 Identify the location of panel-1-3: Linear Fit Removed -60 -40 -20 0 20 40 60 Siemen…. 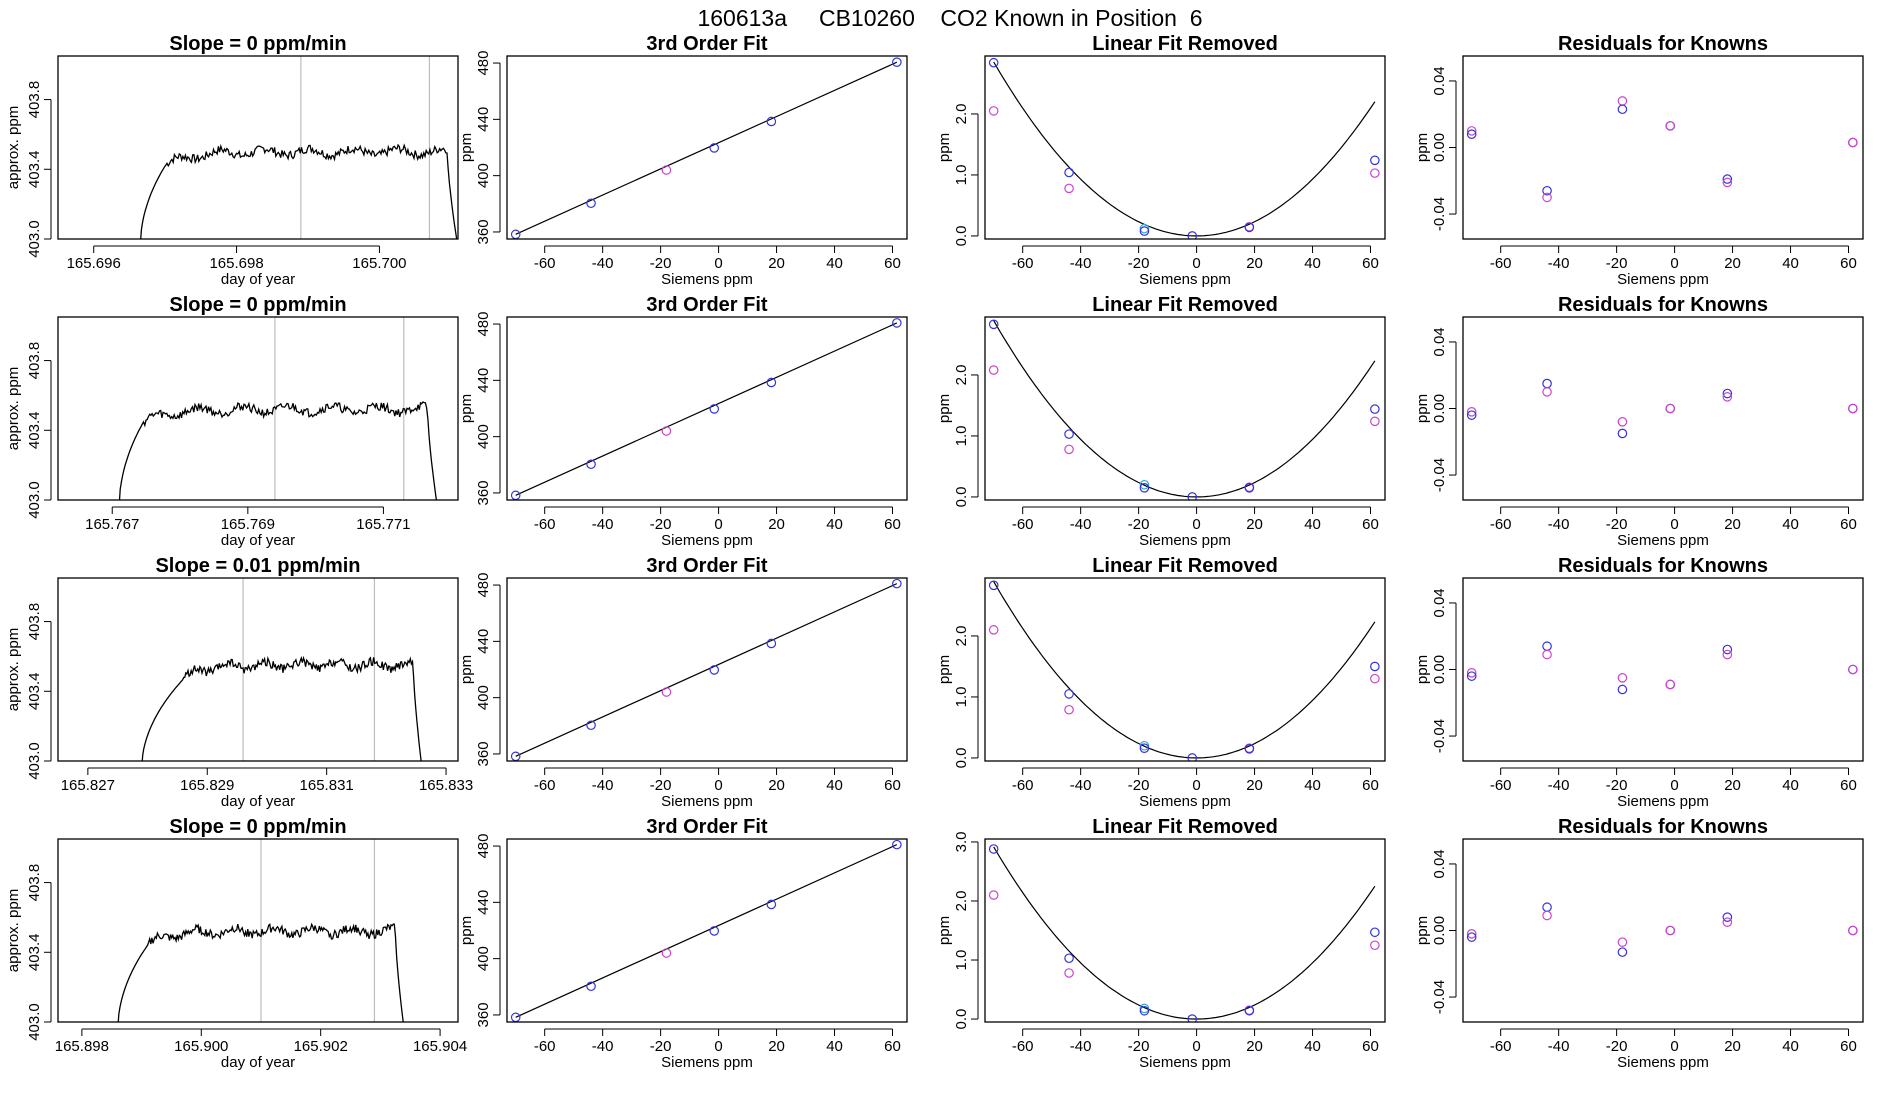
(1161, 160).